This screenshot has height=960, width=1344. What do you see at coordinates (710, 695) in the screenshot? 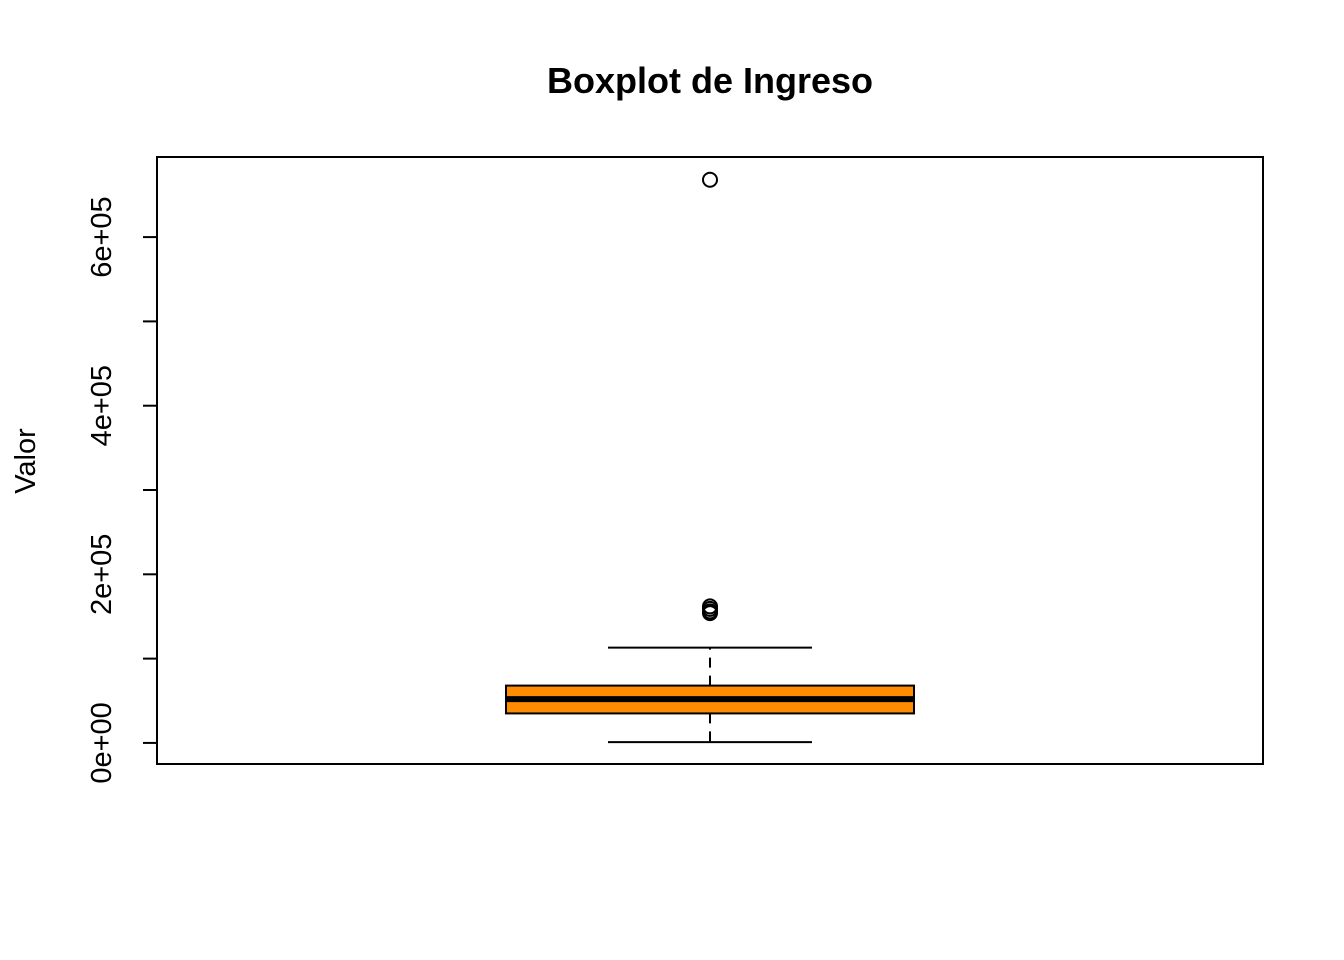
I see `boxplot` at bounding box center [710, 695].